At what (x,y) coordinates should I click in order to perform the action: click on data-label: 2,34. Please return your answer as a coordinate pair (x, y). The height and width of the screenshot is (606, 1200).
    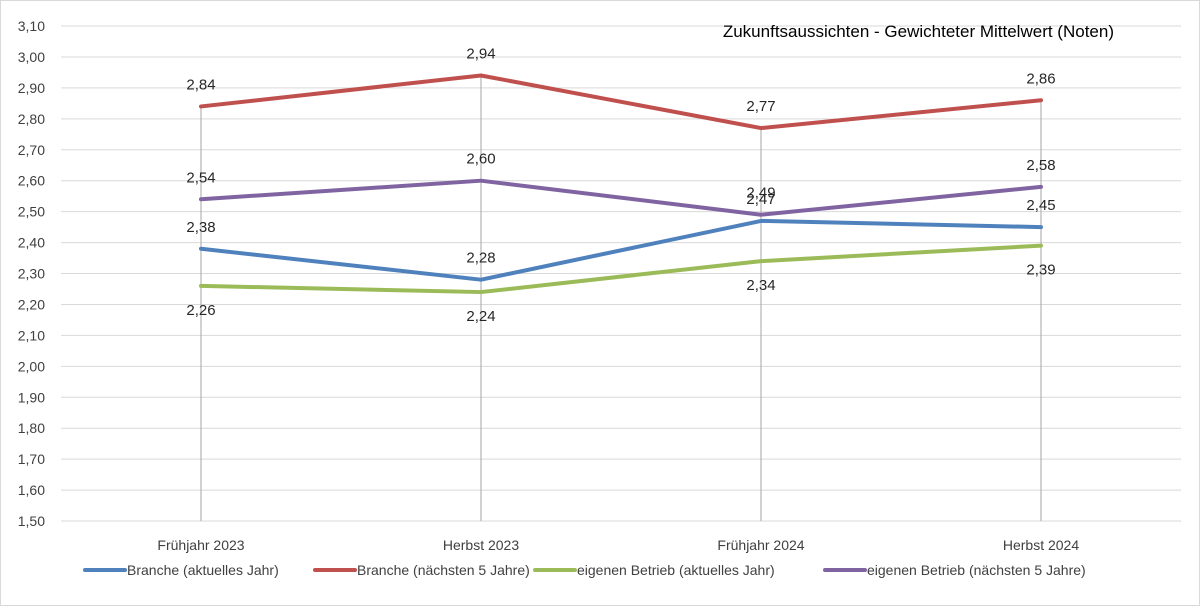
    Looking at the image, I should click on (760, 285).